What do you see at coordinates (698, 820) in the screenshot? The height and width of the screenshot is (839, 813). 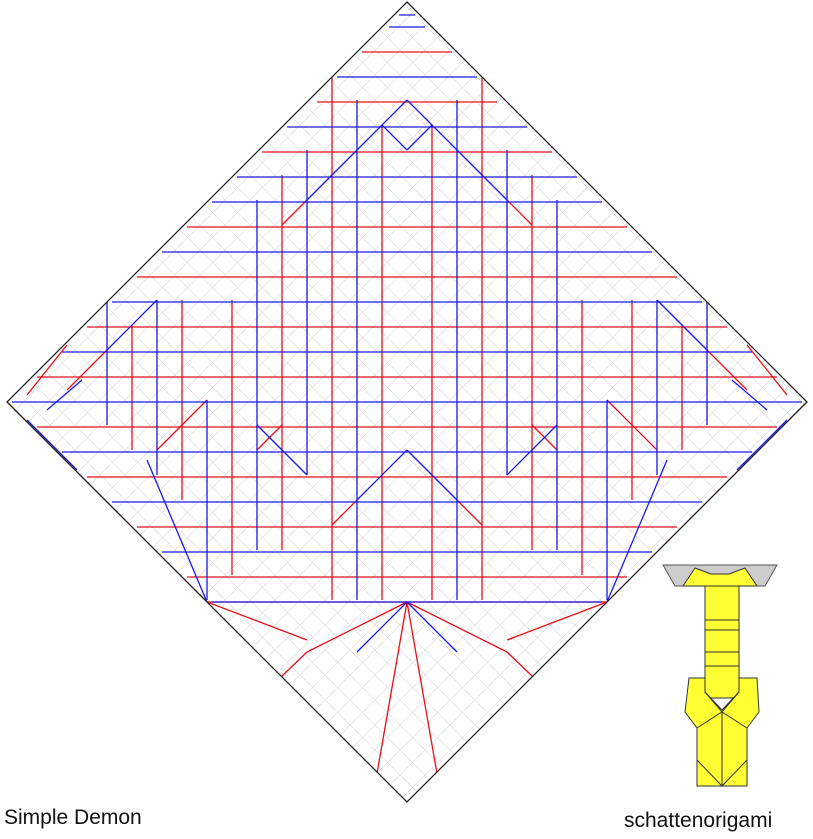 I see `author-name: schattenorigami` at bounding box center [698, 820].